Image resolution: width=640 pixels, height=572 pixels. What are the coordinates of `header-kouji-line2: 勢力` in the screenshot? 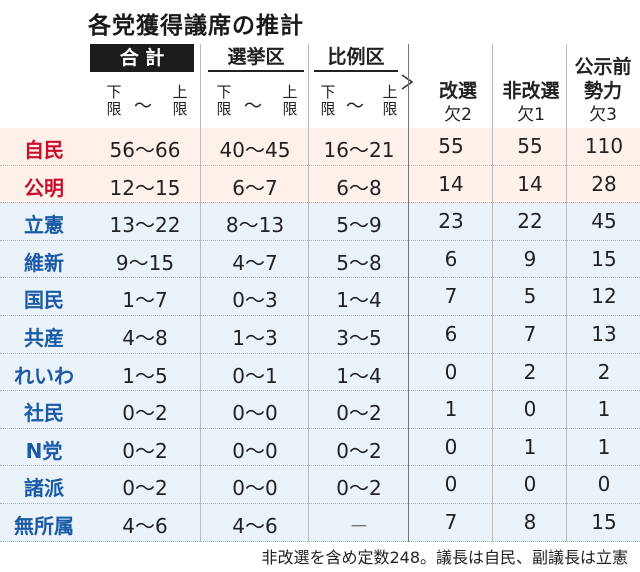 It's located at (602, 91).